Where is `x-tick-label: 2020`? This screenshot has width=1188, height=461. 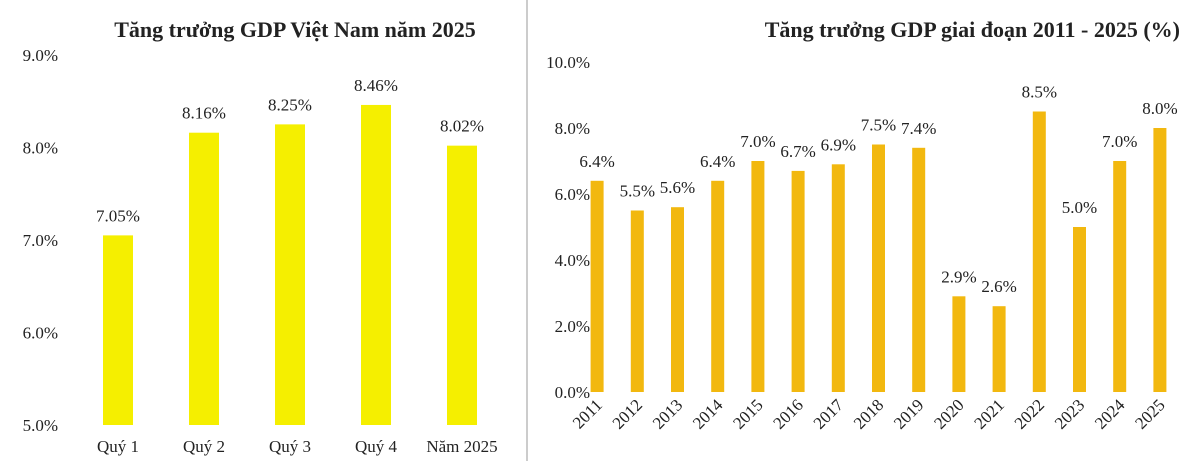
x-tick-label: 2020 is located at coordinates (948, 413).